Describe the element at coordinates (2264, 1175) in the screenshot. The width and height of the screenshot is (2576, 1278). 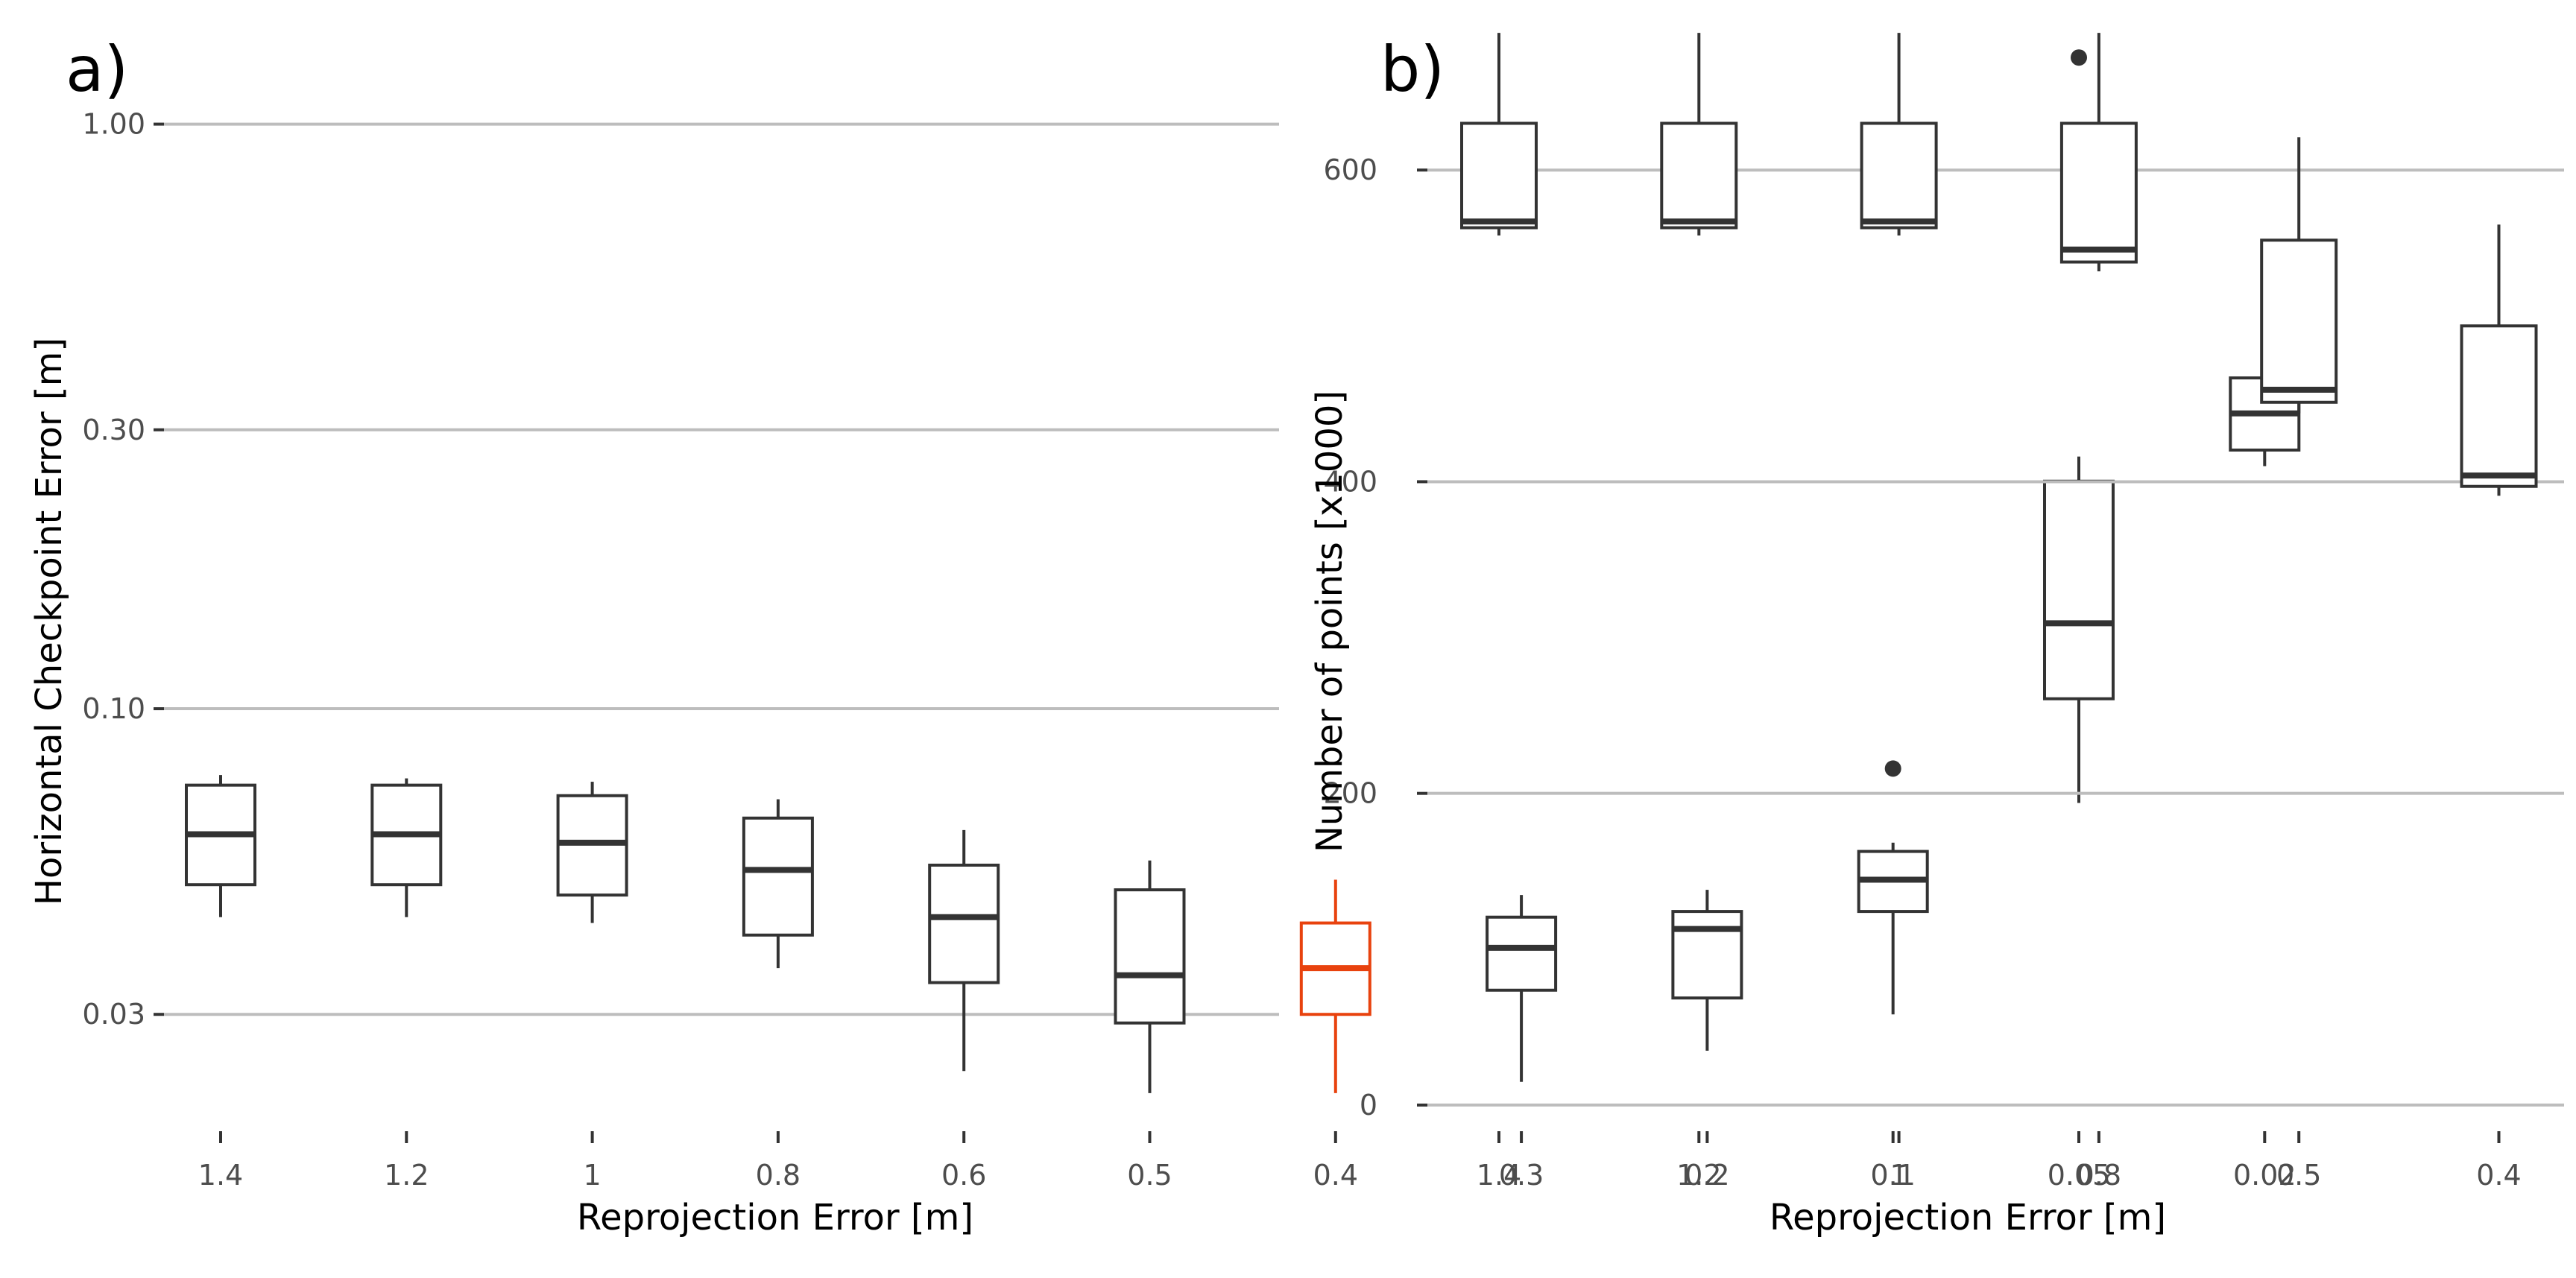
I see `x-tick-label: 0.02` at that location.